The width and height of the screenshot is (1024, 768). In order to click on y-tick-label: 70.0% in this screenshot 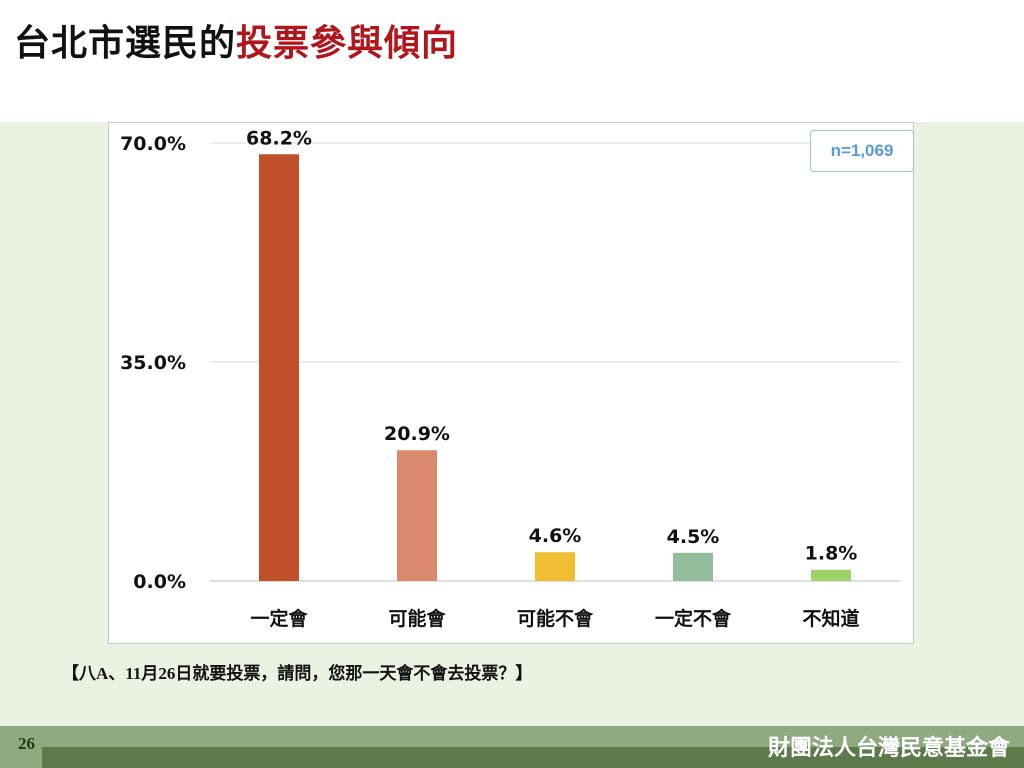, I will do `click(153, 144)`.